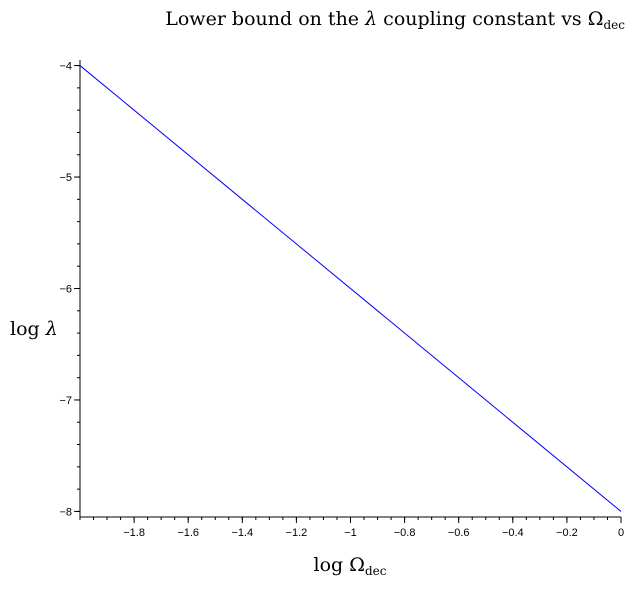 This screenshot has width=633, height=590. I want to click on y-axis-label-lambda: λ, so click(51, 329).